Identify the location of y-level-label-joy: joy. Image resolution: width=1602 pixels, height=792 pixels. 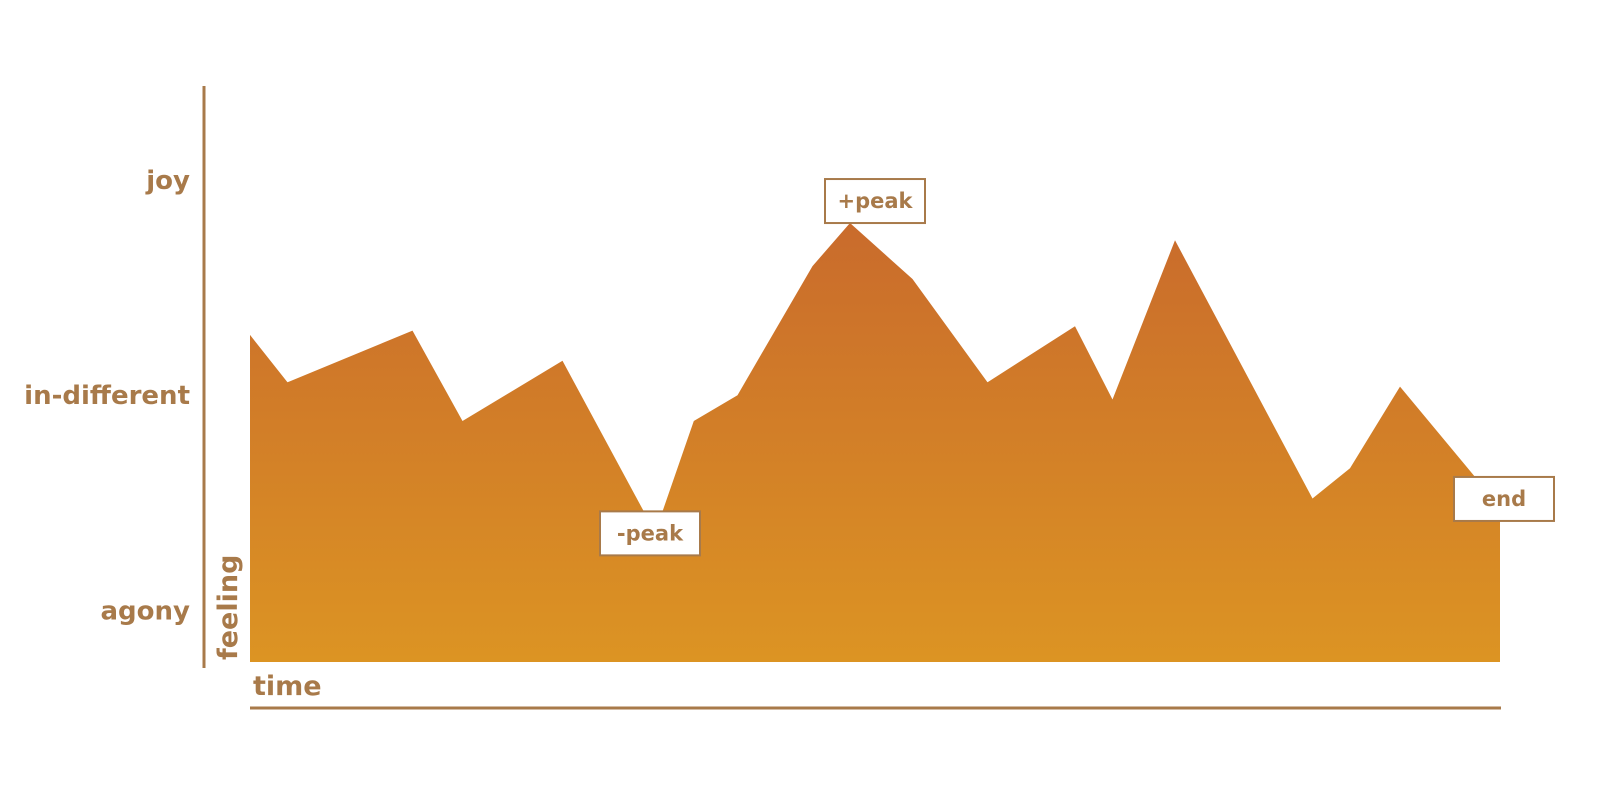
(167, 181).